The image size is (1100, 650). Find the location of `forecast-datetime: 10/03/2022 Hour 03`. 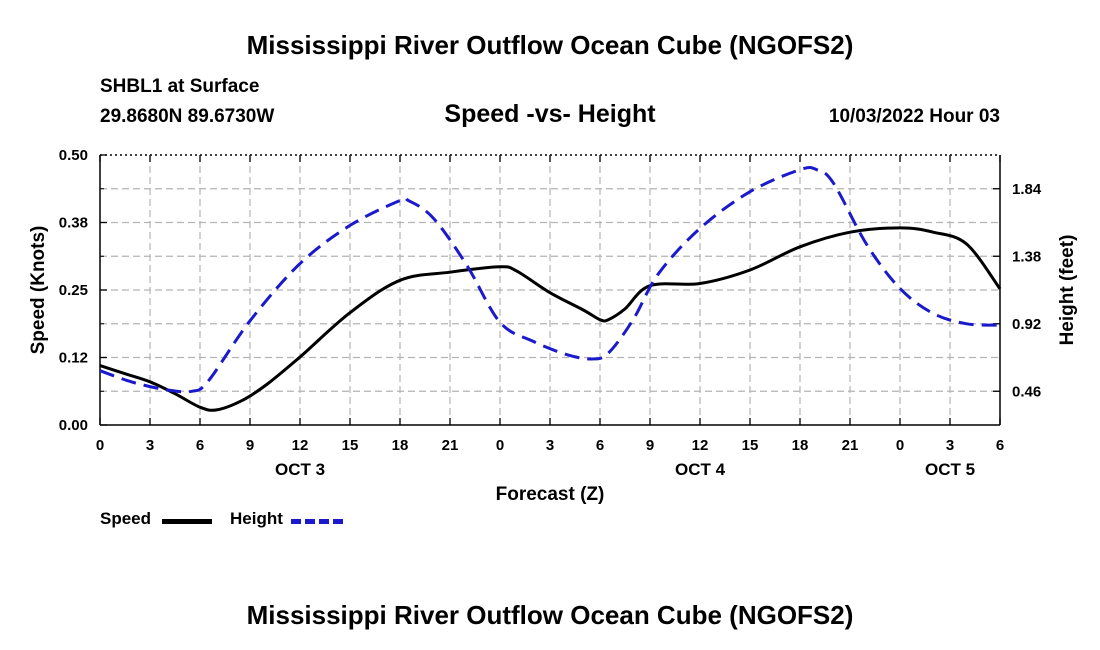

forecast-datetime: 10/03/2022 Hour 03 is located at coordinates (914, 116).